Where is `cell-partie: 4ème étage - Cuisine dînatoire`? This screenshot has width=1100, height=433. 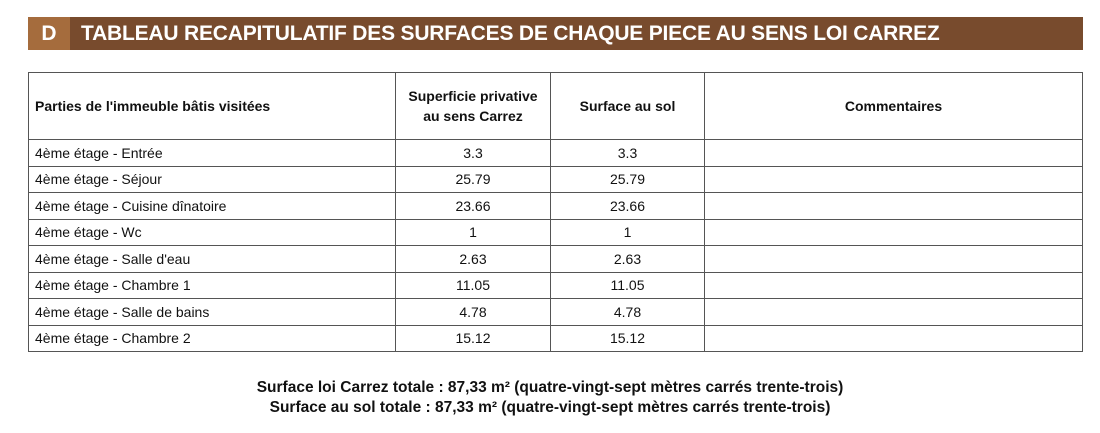
cell-partie: 4ème étage - Cuisine dînatoire is located at coordinates (212, 206).